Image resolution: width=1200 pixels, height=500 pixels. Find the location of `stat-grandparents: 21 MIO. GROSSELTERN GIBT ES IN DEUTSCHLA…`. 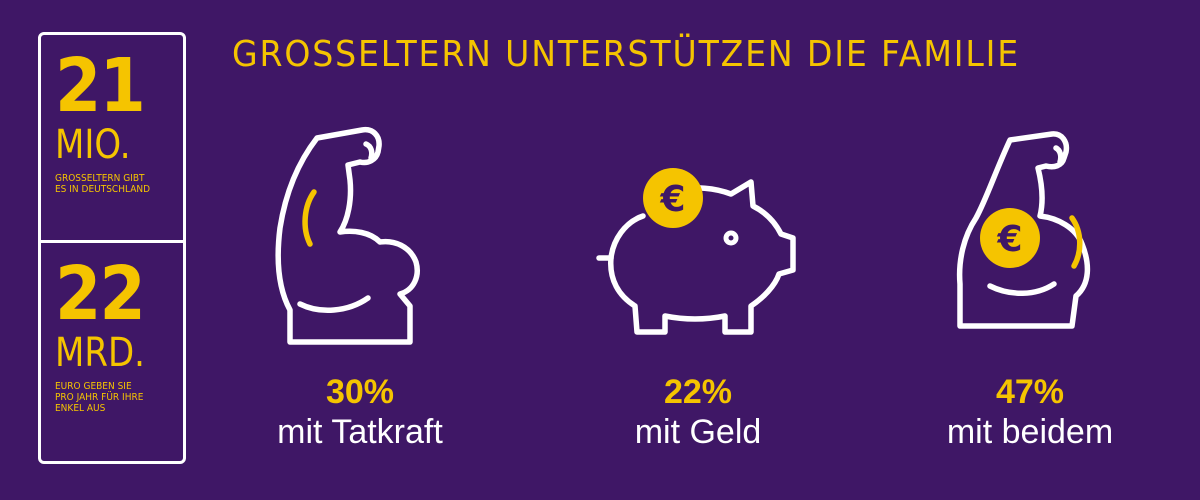

stat-grandparents: 21 MIO. GROSSELTERN GIBT ES IN DEUTSCHLA… is located at coordinates (115, 122).